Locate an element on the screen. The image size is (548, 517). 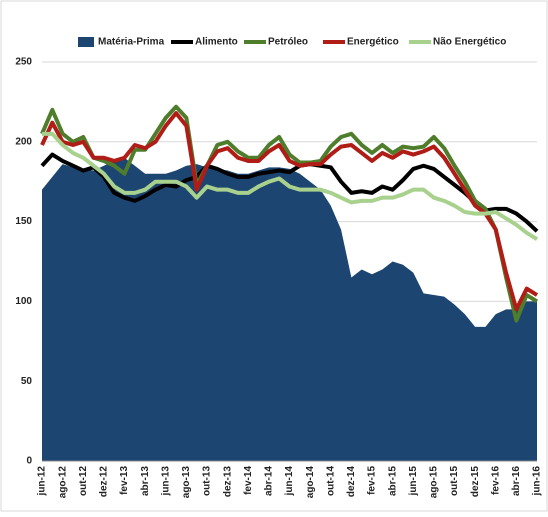
x-tick-label: fev-13 is located at coordinates (124, 480).